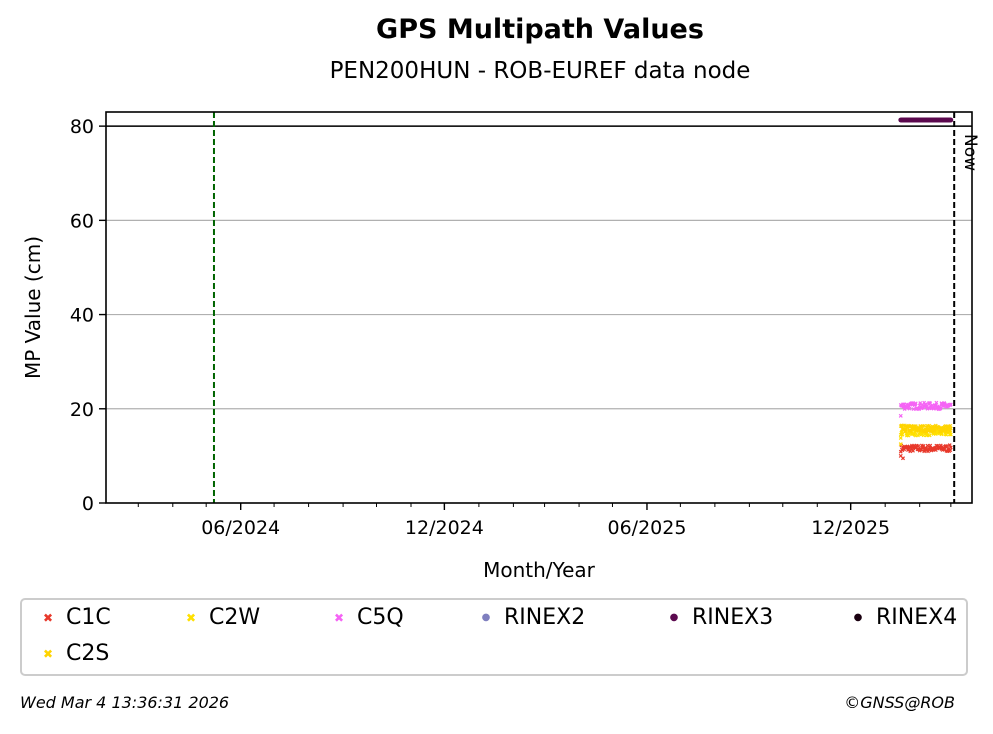  What do you see at coordinates (444, 528) in the screenshot?
I see `x-tick-label: 12/2024` at bounding box center [444, 528].